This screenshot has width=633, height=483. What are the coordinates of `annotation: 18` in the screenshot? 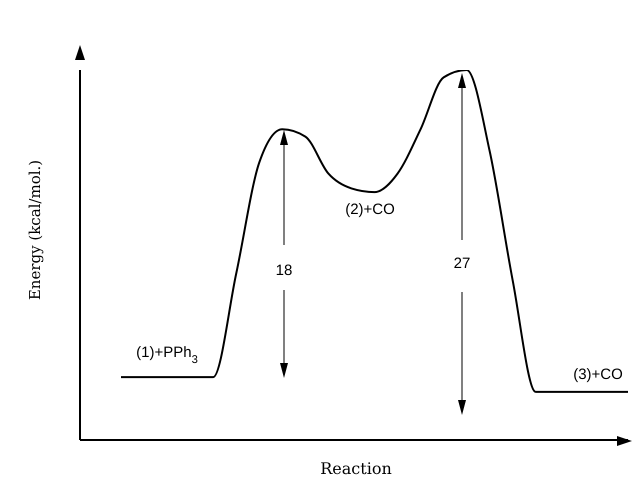 It's located at (284, 270).